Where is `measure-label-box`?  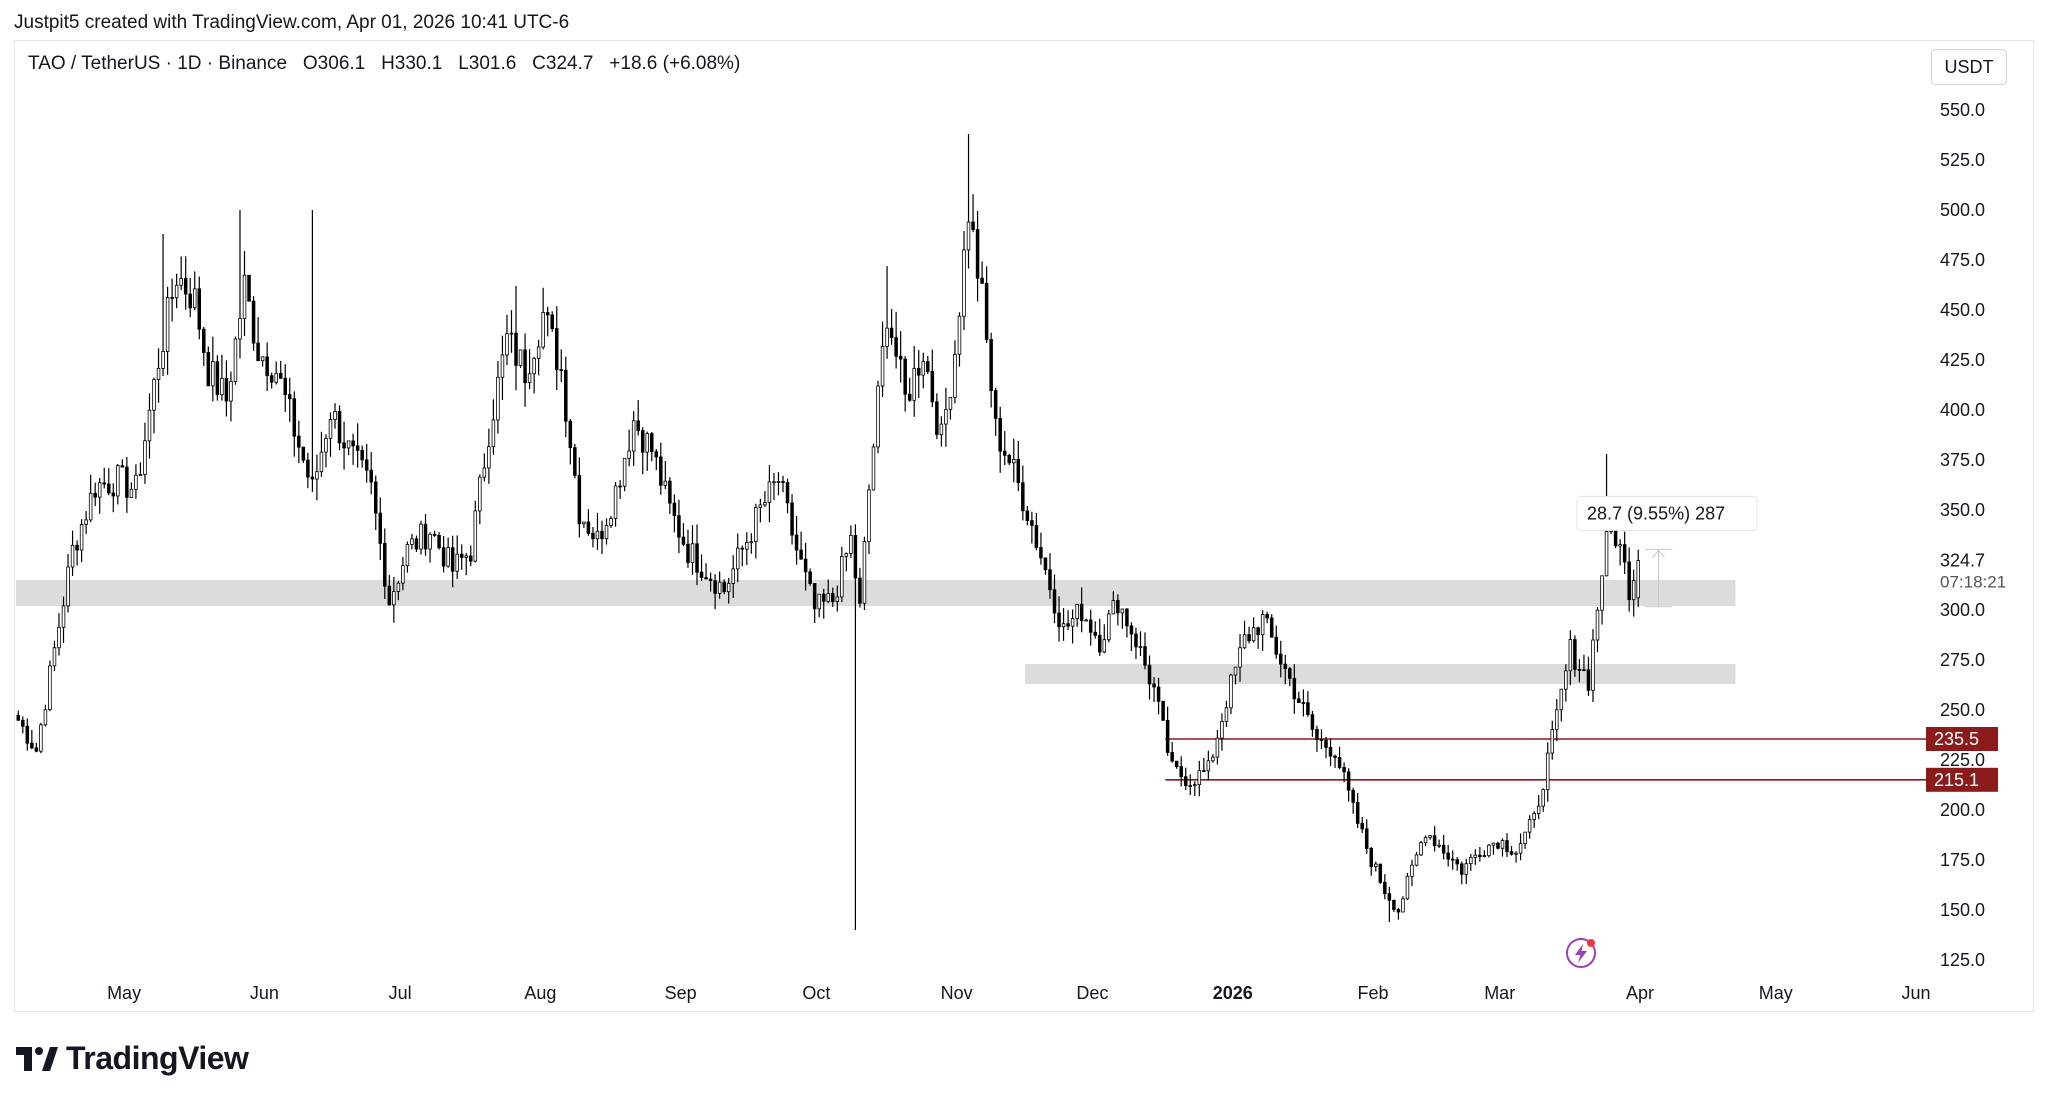 measure-label-box is located at coordinates (1667, 513).